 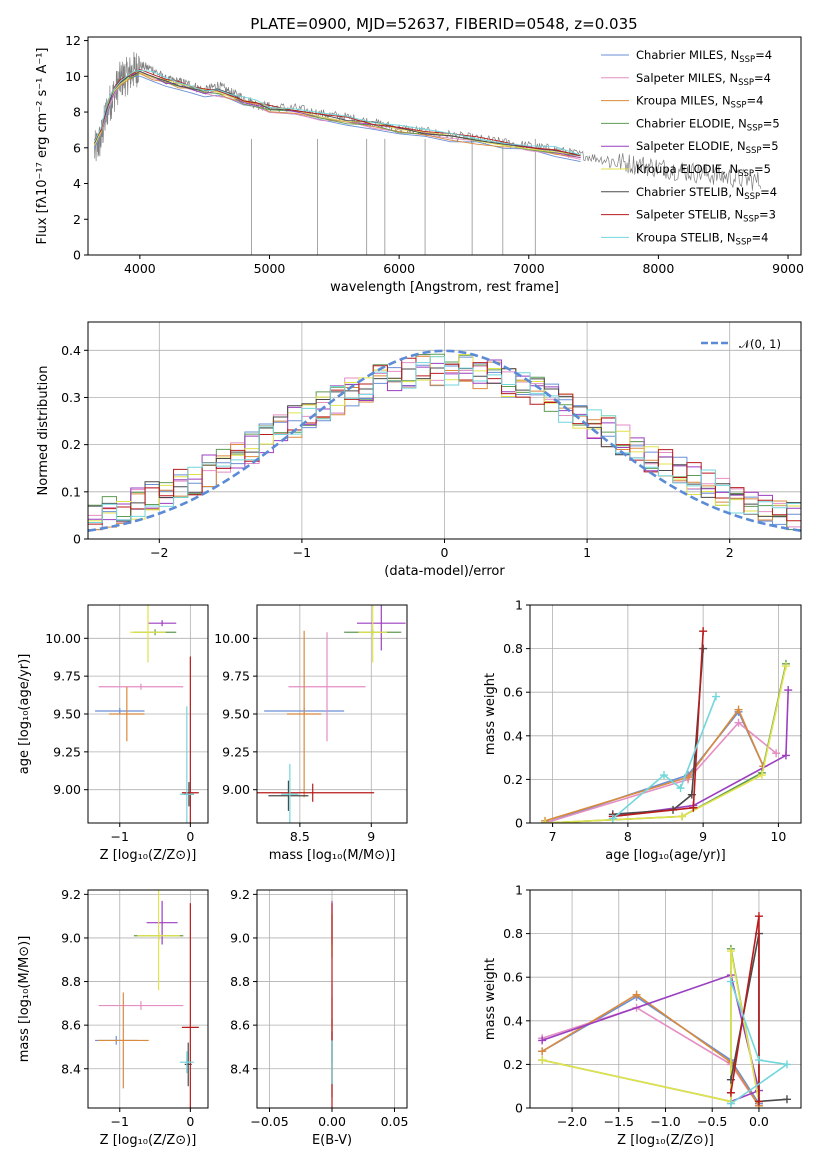 I want to click on spectrum-data-line, so click(x=428, y=121).